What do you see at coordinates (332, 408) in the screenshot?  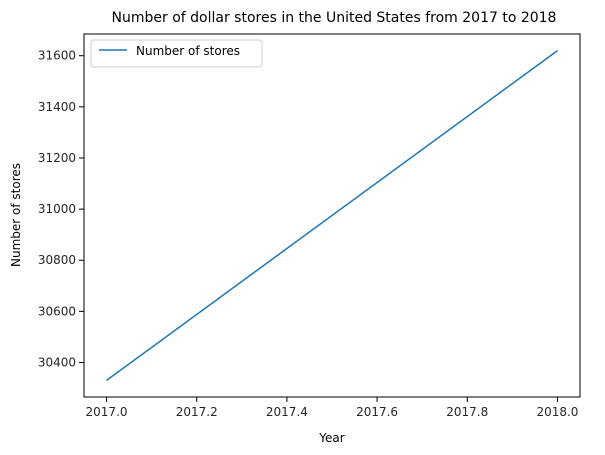 I see `x-axis: 2017.0 2017.2 2017.4 2017.6 2017.8 2018.0` at bounding box center [332, 408].